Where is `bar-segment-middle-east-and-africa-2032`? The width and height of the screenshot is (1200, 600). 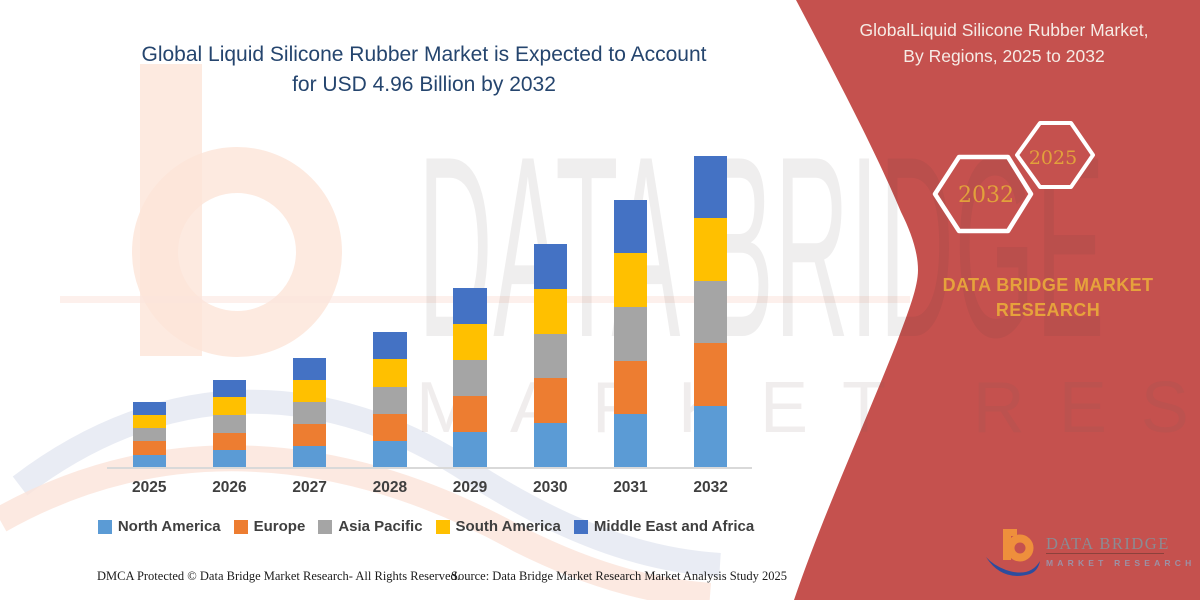 bar-segment-middle-east-and-africa-2032 is located at coordinates (710, 187).